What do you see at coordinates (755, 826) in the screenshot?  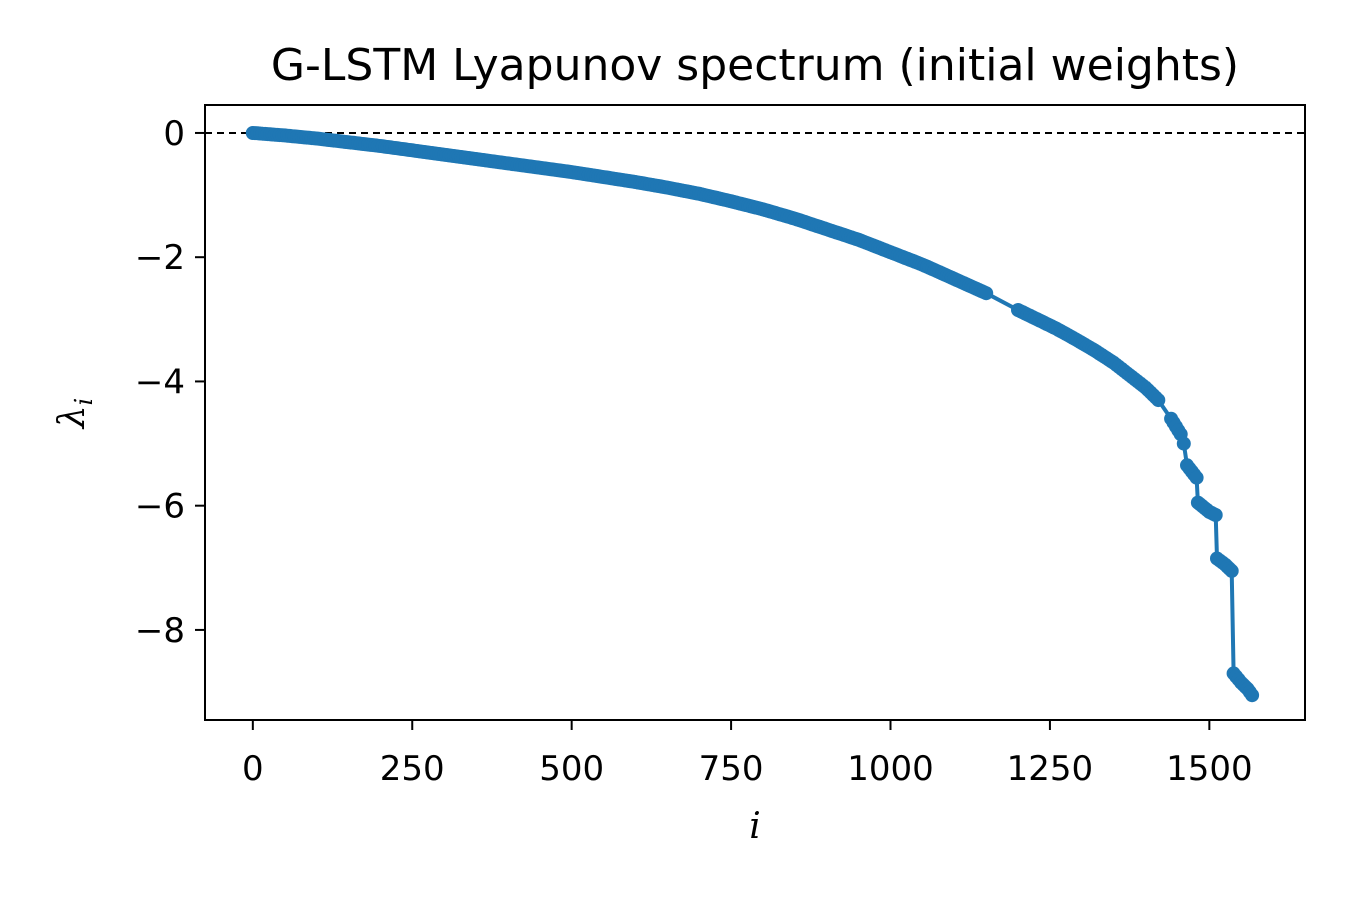 I see `x-axis-label: i` at bounding box center [755, 826].